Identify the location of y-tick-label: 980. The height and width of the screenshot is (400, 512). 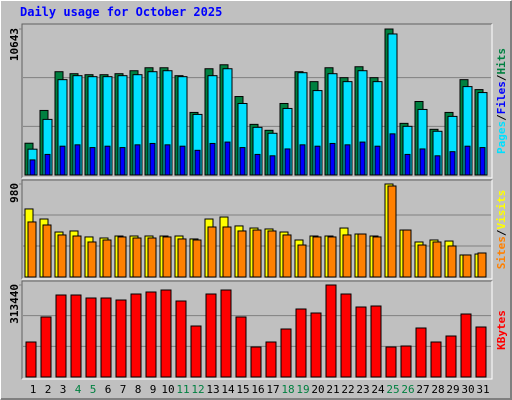
(14, 193).